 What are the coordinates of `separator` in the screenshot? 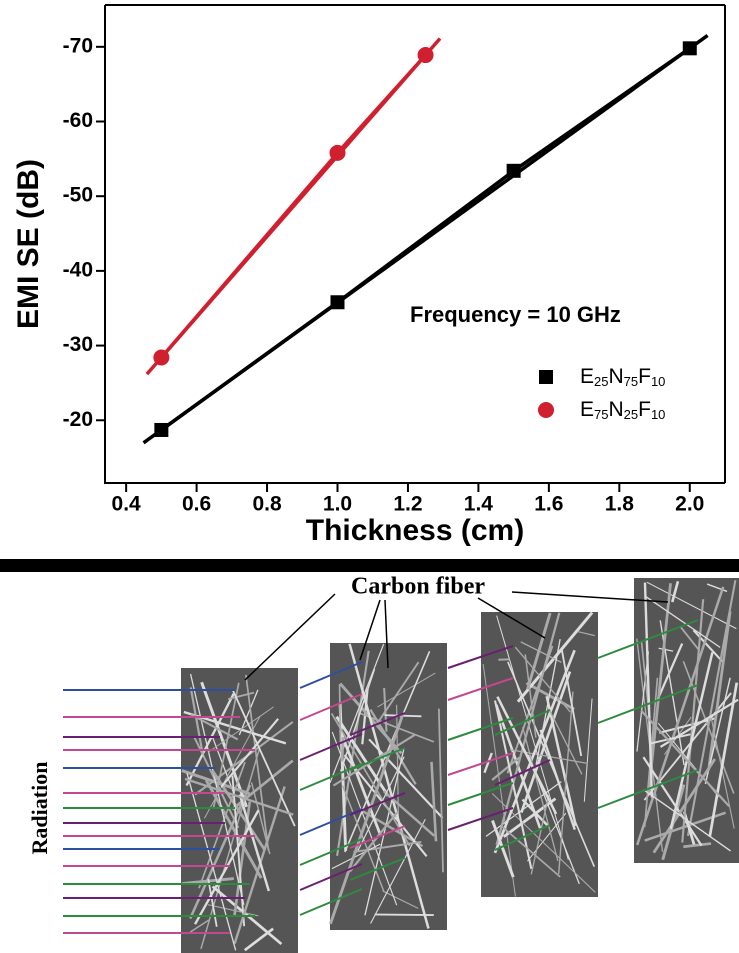 It's located at (369, 565).